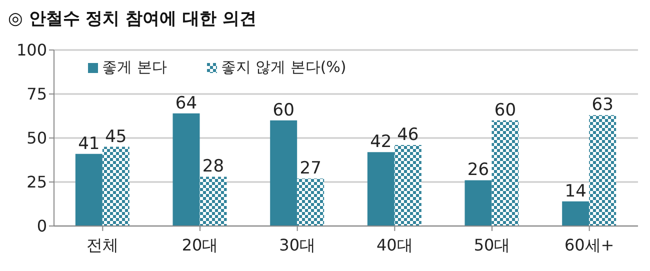  I want to click on y-tick-label: 50, so click(36, 138).